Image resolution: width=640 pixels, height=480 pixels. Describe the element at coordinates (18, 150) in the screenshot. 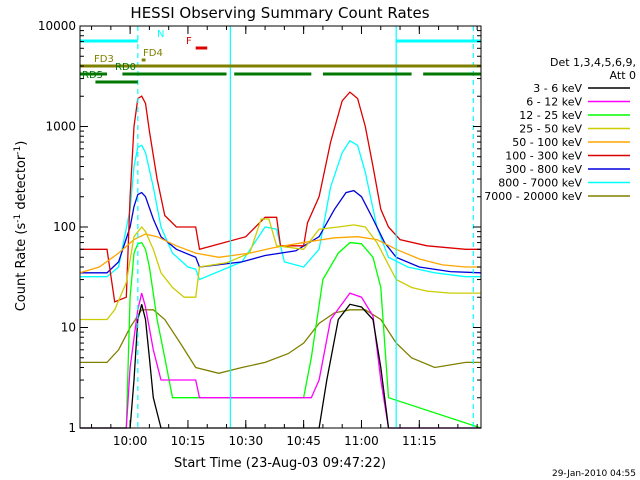

I see `y-axis-label-sup2: -1` at that location.